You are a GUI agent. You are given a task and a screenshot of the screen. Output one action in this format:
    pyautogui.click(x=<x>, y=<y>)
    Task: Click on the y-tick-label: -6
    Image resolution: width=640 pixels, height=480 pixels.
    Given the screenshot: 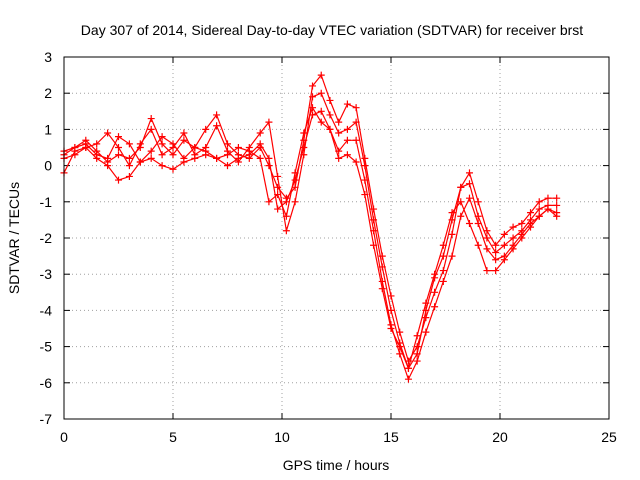 What is the action you would take?
    pyautogui.click(x=46, y=383)
    